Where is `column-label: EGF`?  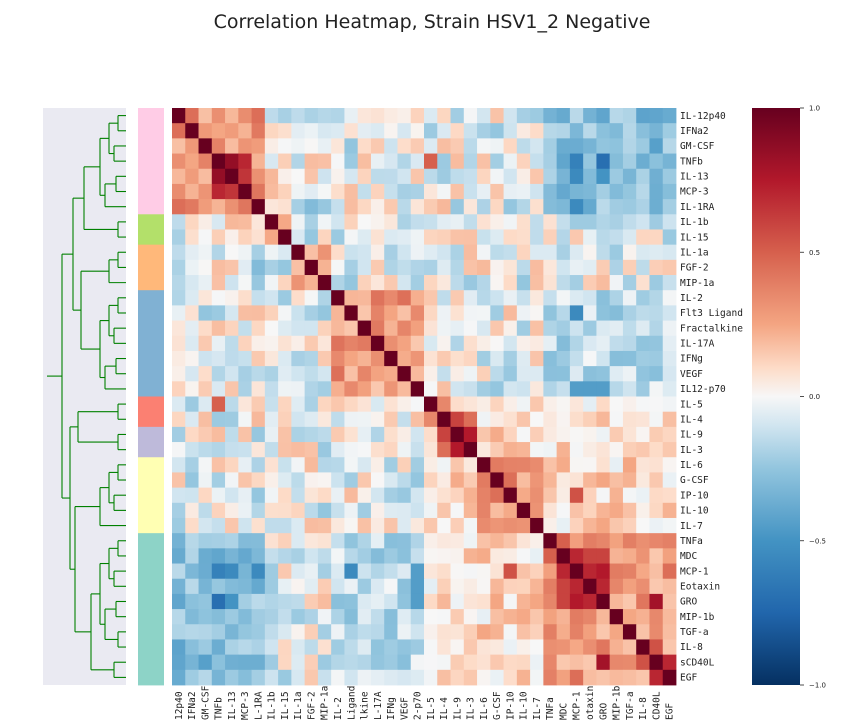
column-label: EGF is located at coordinates (670, 711).